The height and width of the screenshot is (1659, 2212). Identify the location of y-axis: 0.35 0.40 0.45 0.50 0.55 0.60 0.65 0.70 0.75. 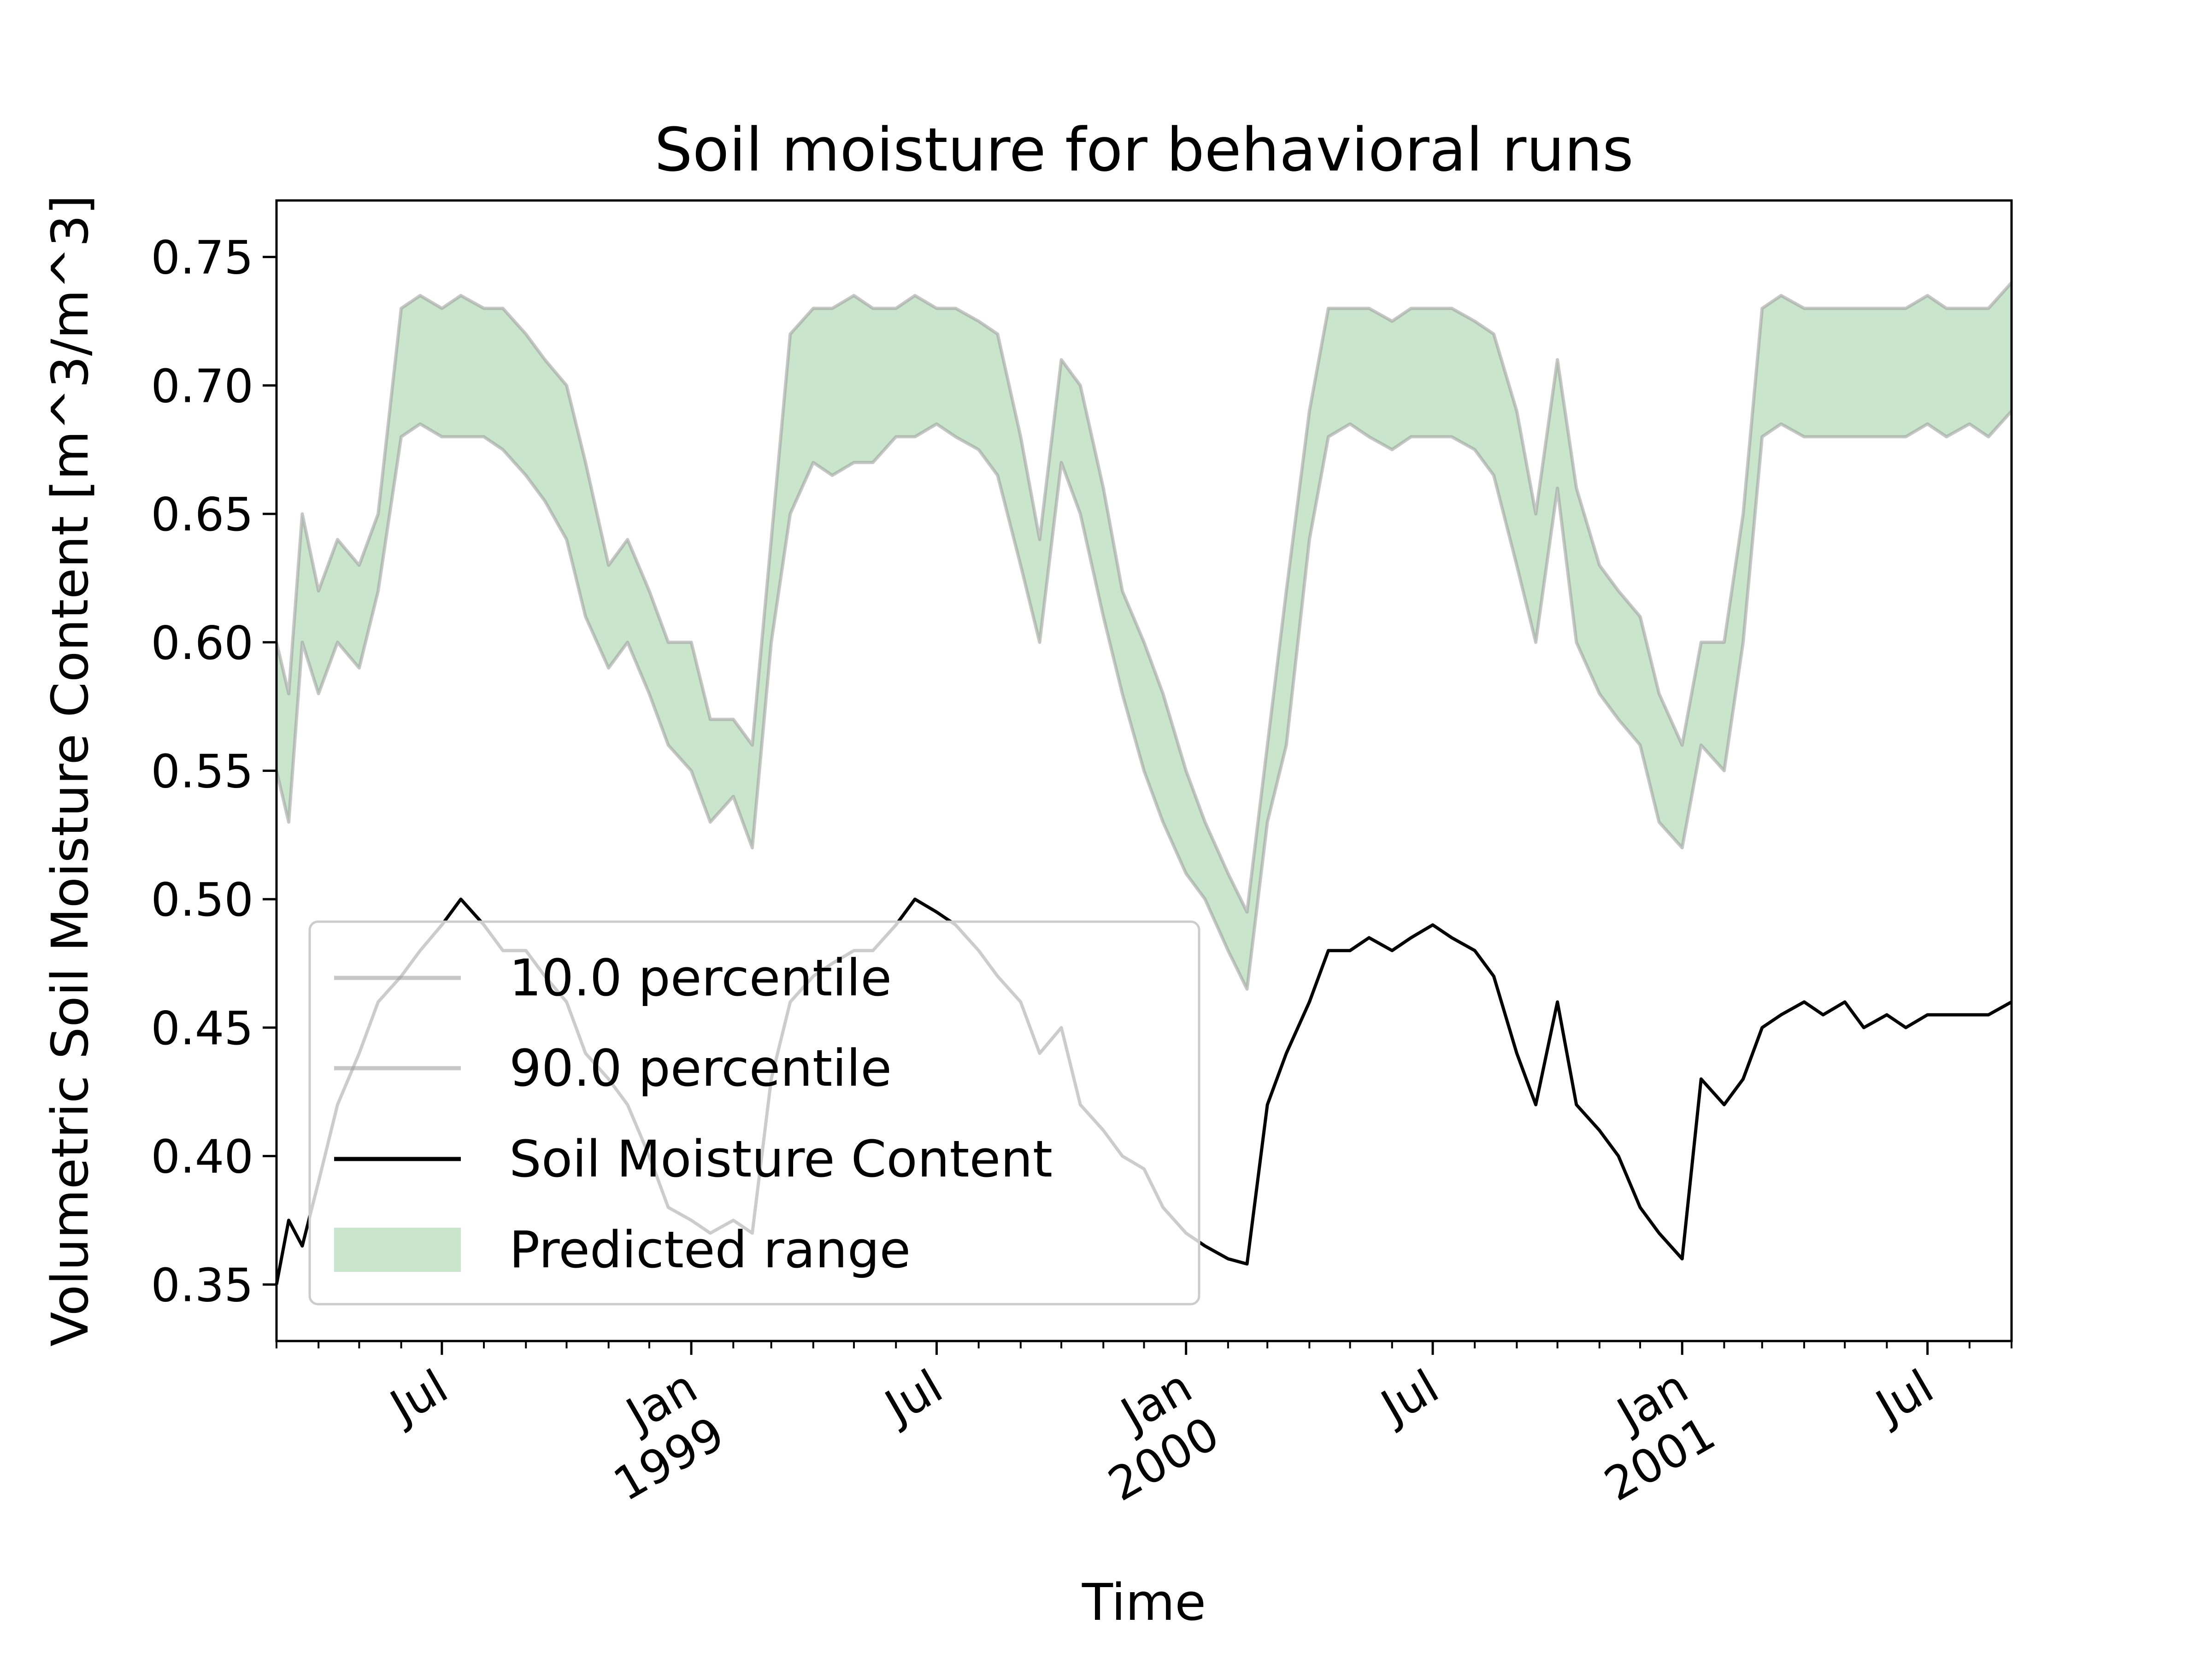
(213, 771).